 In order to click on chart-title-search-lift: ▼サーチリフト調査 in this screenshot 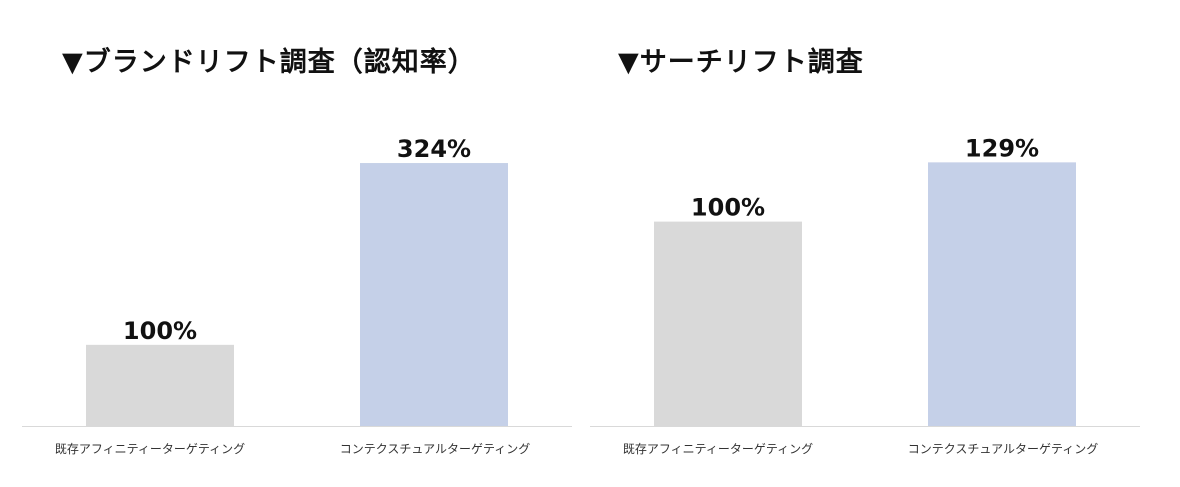, I will do `click(741, 62)`.